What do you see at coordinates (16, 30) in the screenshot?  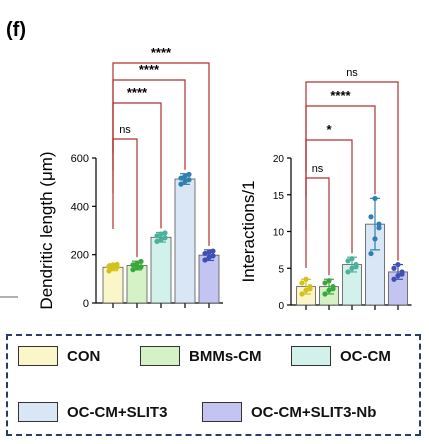 I see `panel-label: (f)` at bounding box center [16, 30].